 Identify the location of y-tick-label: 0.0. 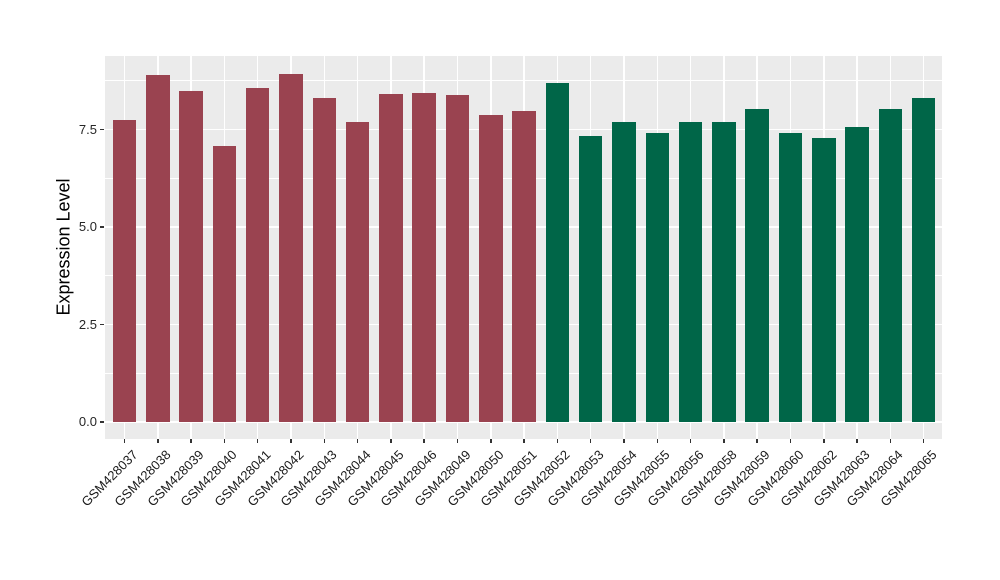
(87, 421).